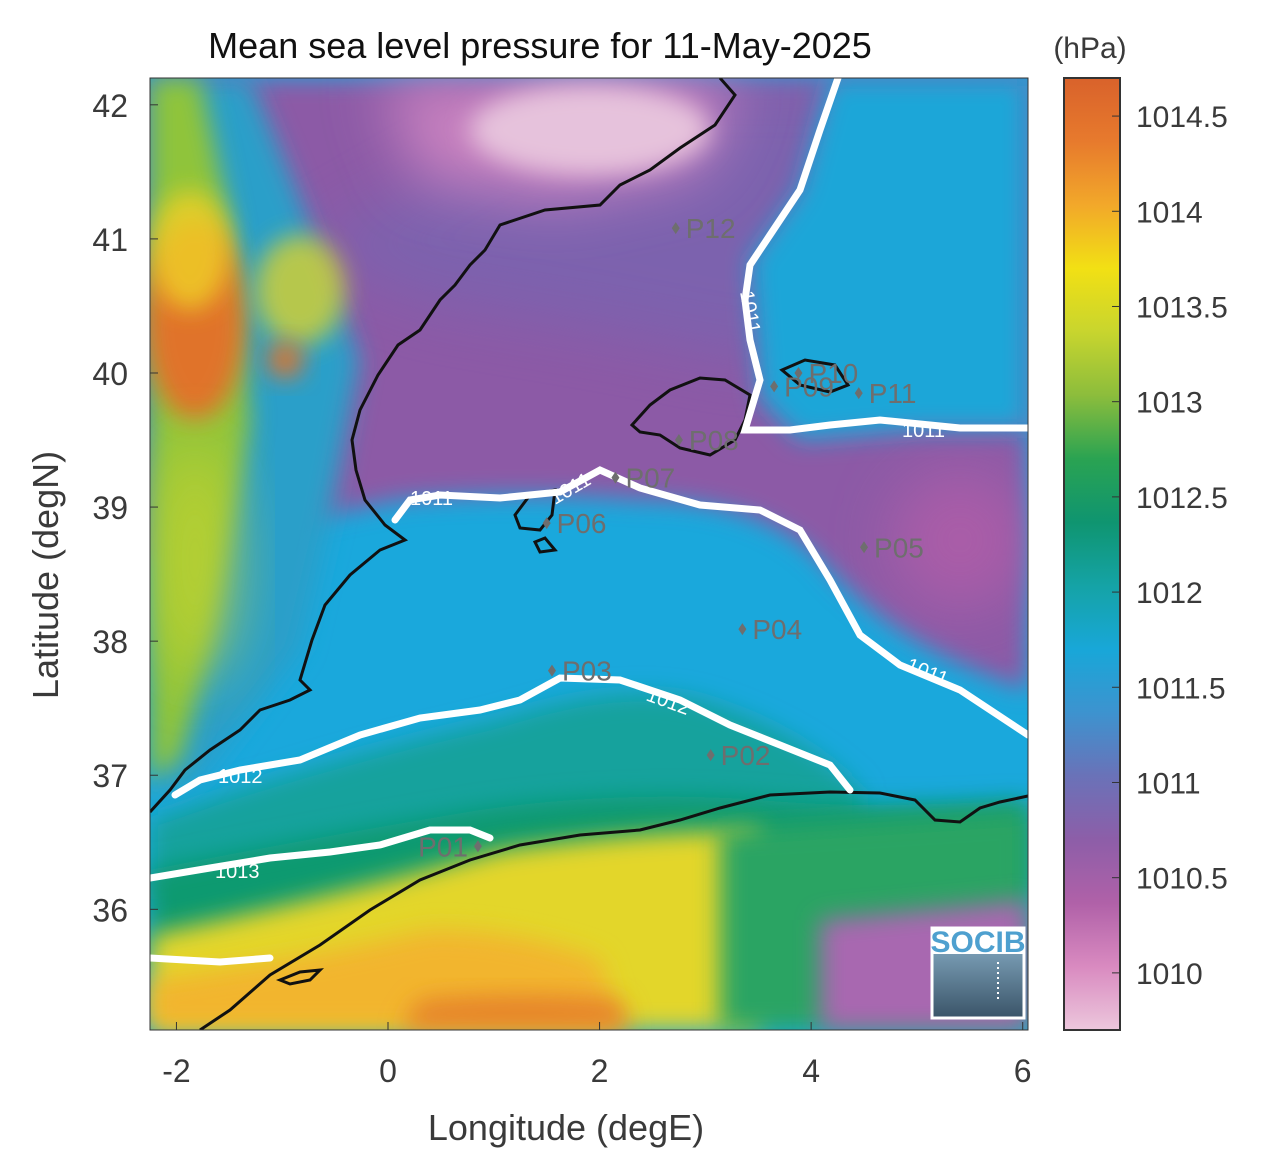 The width and height of the screenshot is (1276, 1173). I want to click on station-label: P06, so click(582, 523).